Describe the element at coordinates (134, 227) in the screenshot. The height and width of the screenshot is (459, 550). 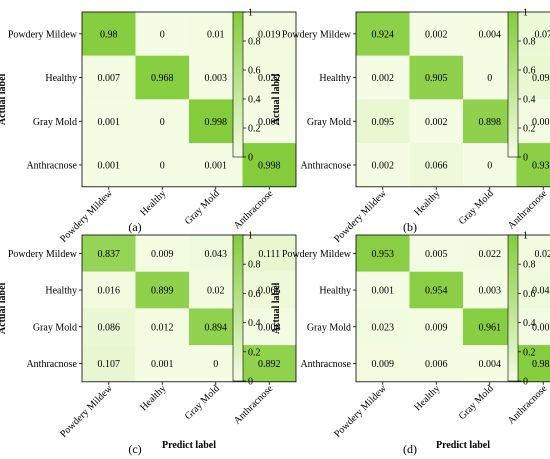
I see `panel-label: (a)` at that location.